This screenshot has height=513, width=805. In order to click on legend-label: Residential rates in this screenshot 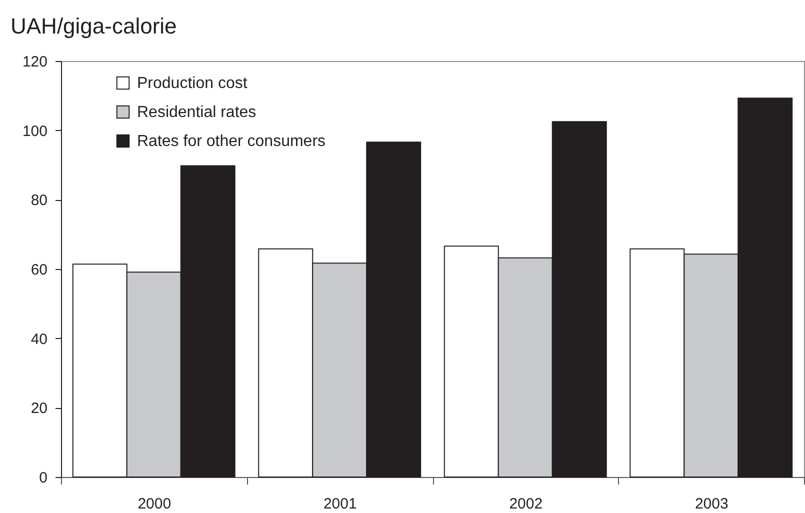, I will do `click(196, 112)`.